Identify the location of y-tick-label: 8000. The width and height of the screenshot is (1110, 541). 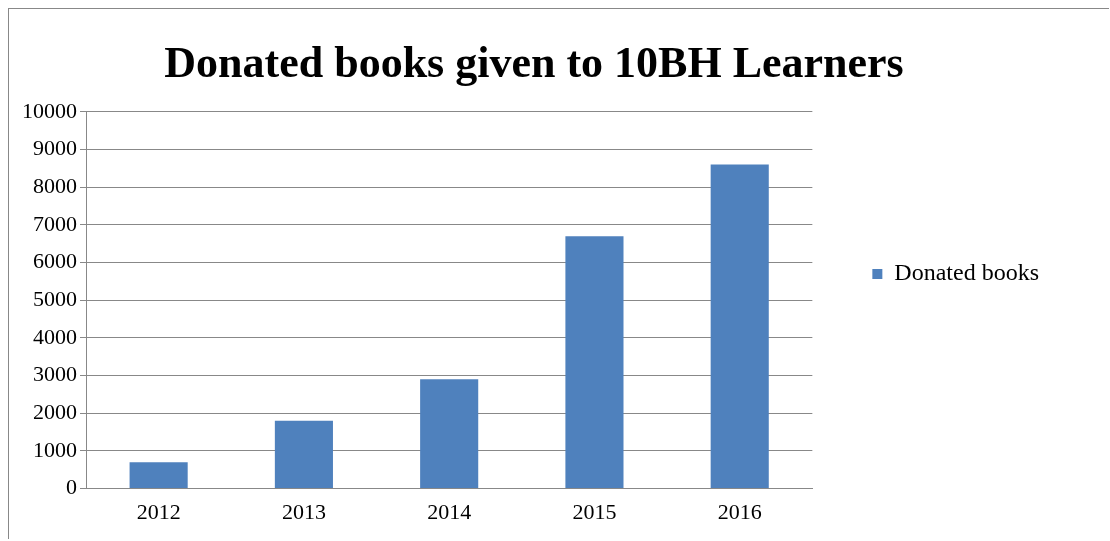
(55, 185).